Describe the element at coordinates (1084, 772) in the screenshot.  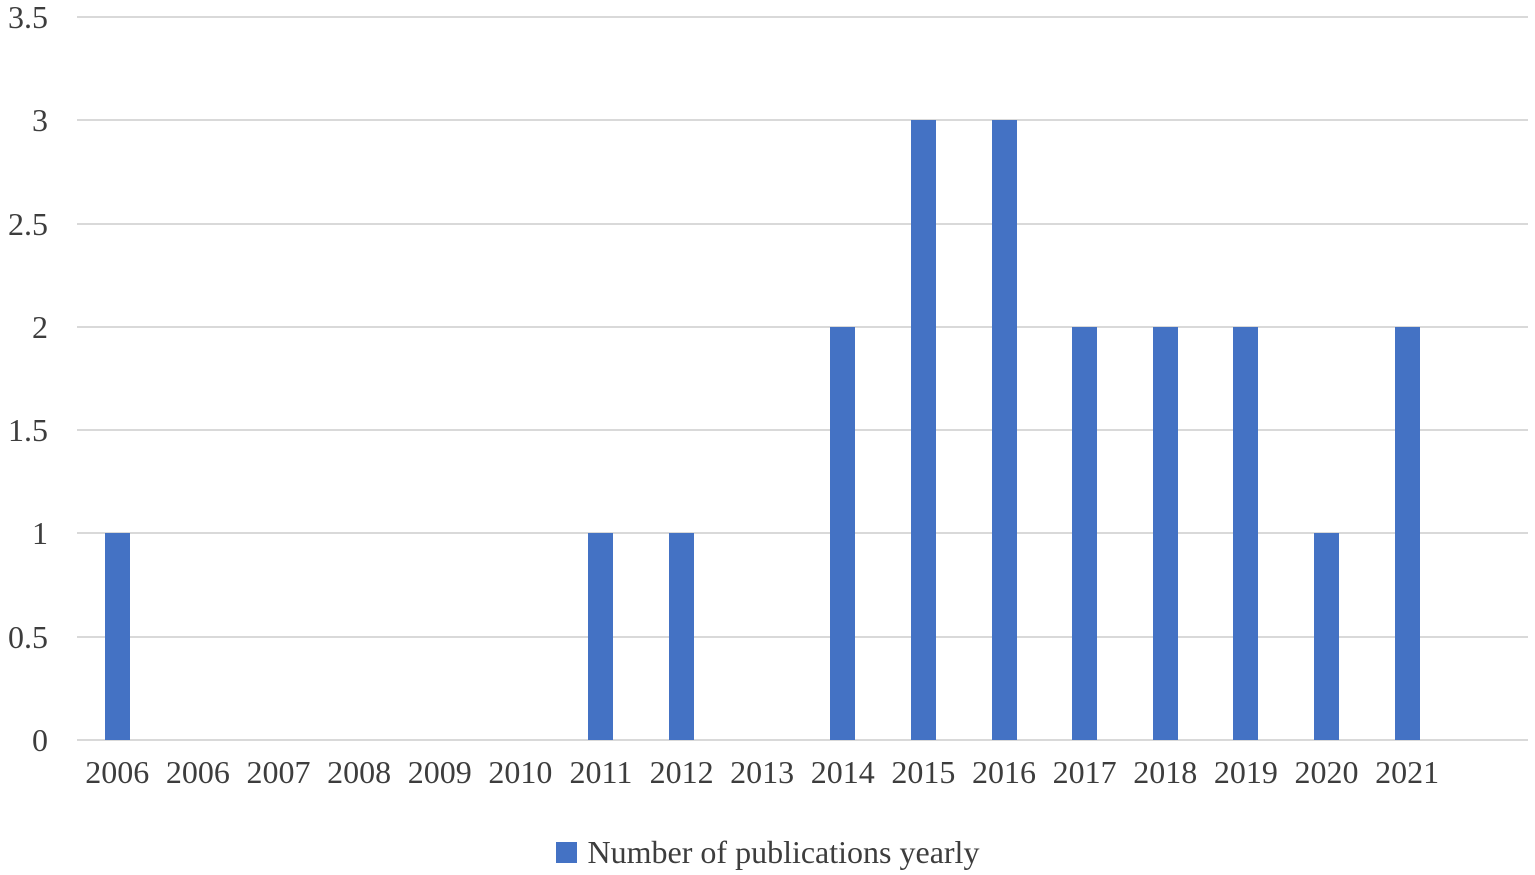
I see `x-tick-label: 2017` at that location.